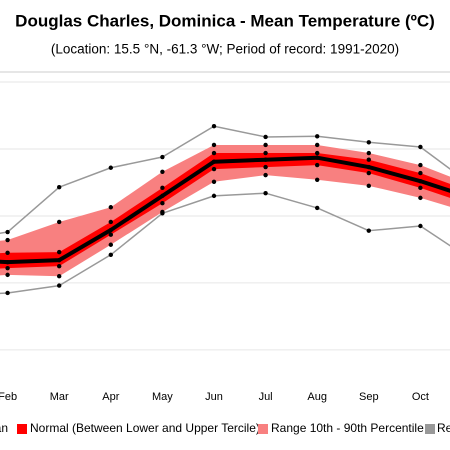  What do you see at coordinates (162, 397) in the screenshot?
I see `x-tick-label: May` at bounding box center [162, 397].